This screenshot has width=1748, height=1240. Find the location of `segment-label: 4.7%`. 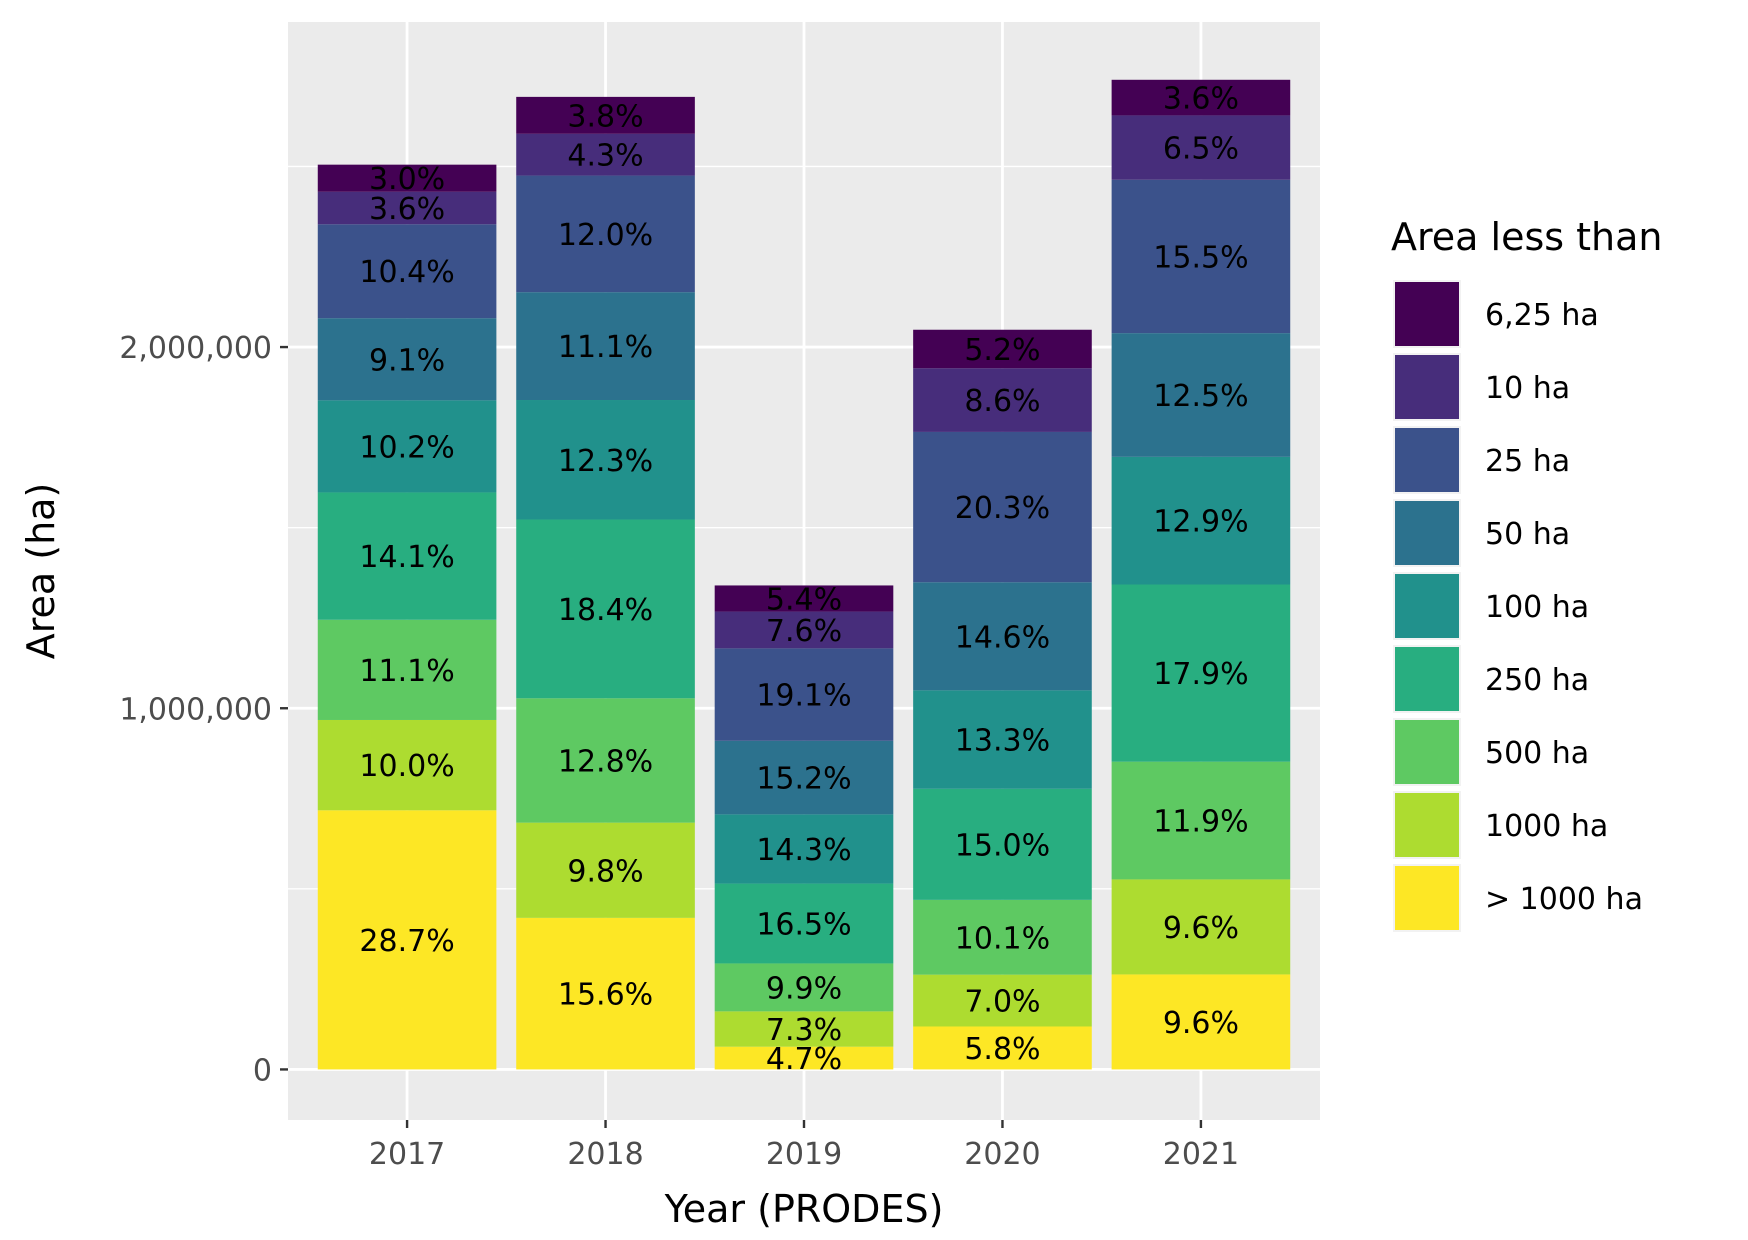

segment-label: 4.7% is located at coordinates (804, 1059).